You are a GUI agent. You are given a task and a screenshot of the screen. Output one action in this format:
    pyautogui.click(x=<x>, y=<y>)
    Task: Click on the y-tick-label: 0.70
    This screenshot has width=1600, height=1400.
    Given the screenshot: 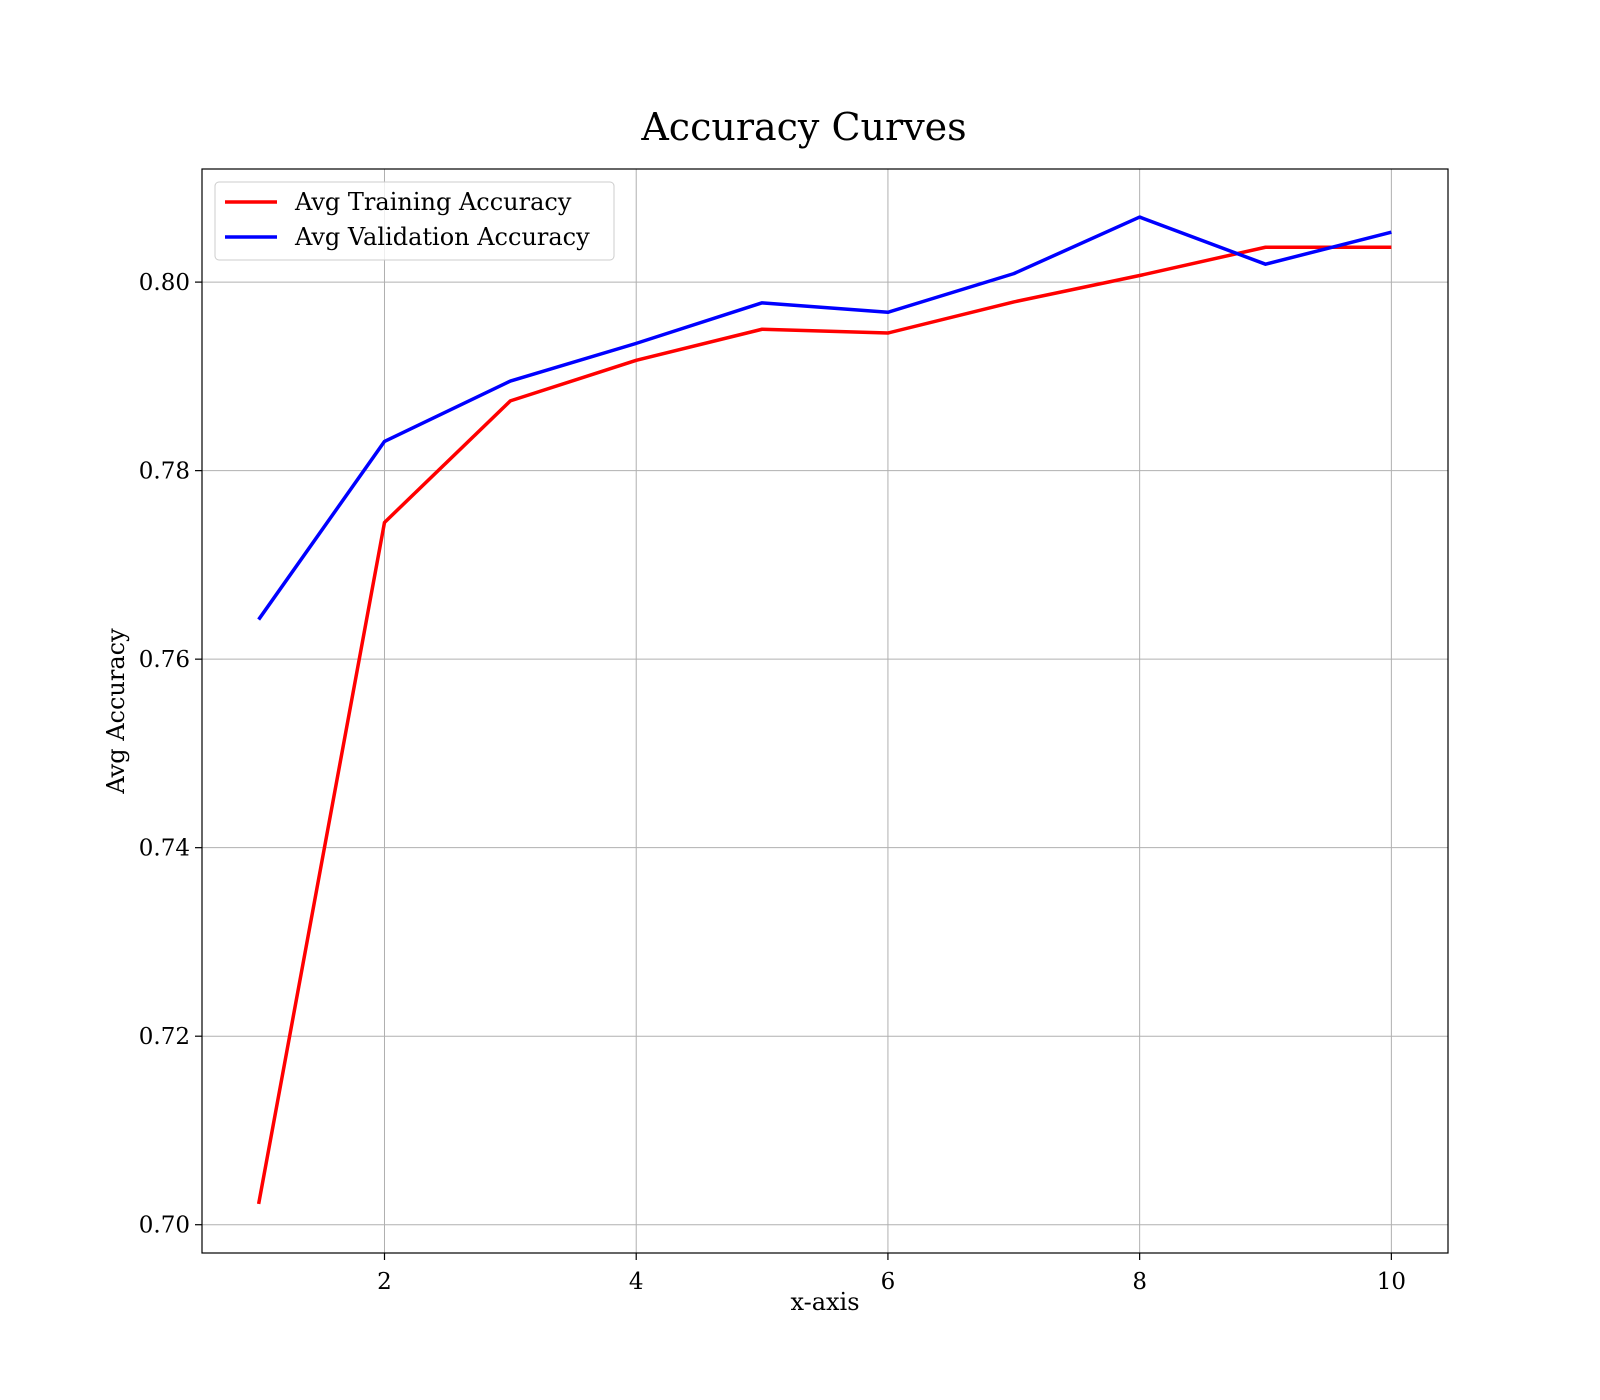 What is the action you would take?
    pyautogui.click(x=164, y=1226)
    